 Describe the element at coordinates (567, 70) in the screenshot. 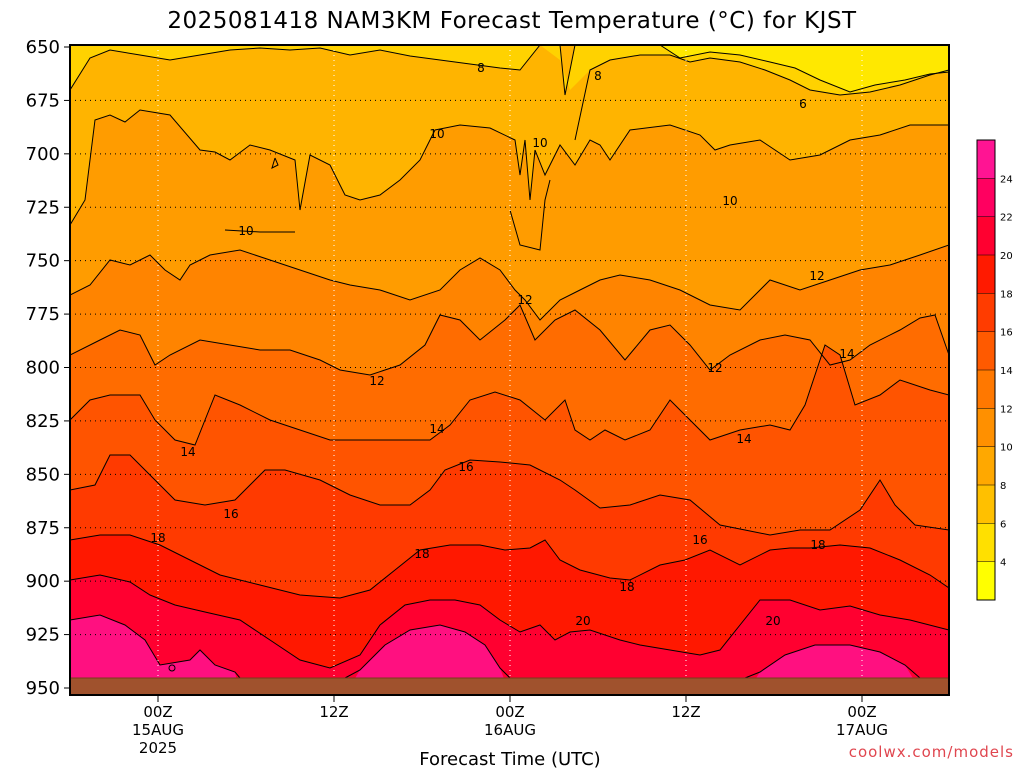

I see `contour-8b` at that location.